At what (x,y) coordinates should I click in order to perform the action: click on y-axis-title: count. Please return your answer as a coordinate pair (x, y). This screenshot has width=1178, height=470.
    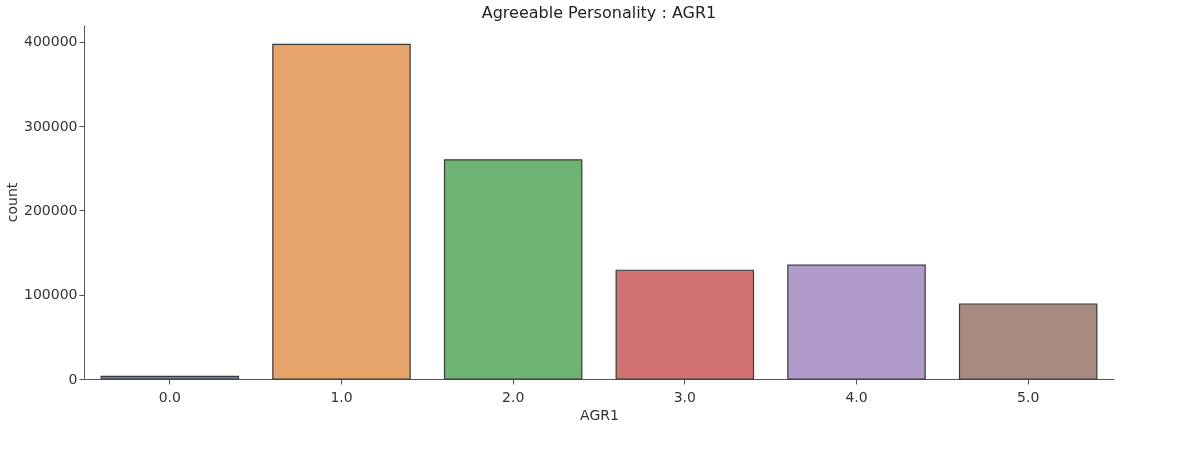
    Looking at the image, I should click on (12, 202).